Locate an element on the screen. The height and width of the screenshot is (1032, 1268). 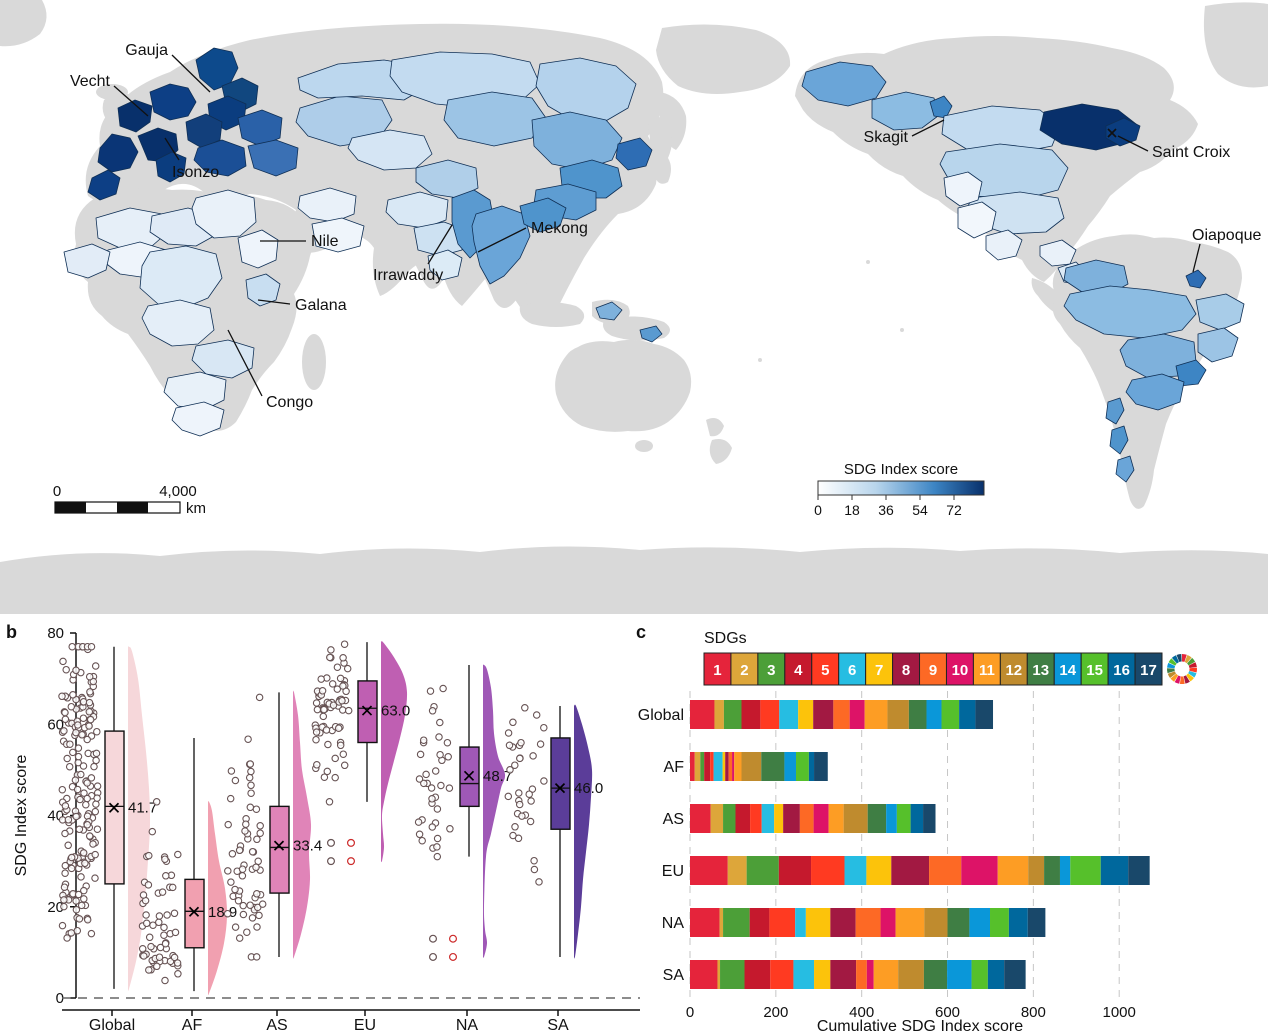
bar-segment-sdg17 is located at coordinates (984, 714).